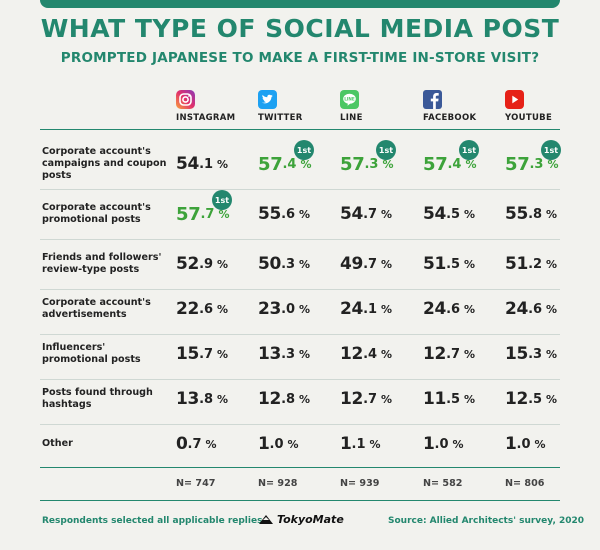 Image resolution: width=600 pixels, height=550 pixels. Describe the element at coordinates (300, 28) in the screenshot. I see `page-title: WHAT TYPE OF SOCIAL MEDIA POST` at that location.